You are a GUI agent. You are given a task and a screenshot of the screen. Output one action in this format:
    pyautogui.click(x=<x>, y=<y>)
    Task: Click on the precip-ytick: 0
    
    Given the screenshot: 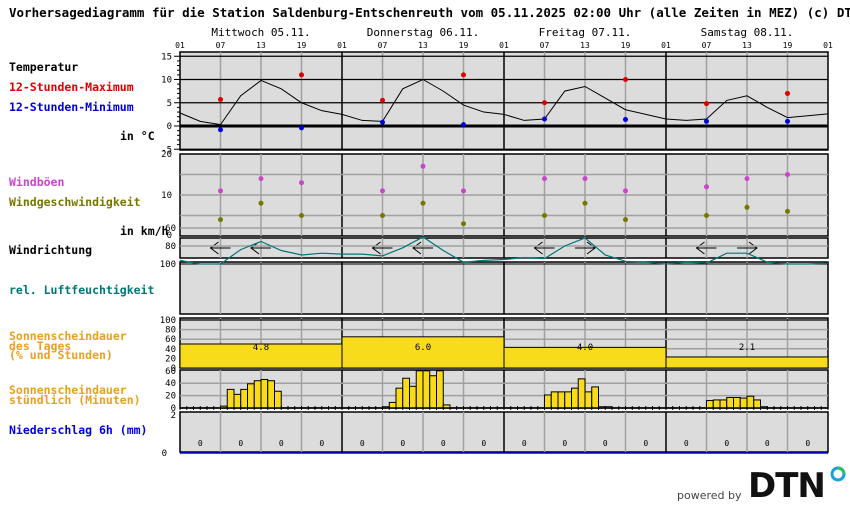 What is the action you would take?
    pyautogui.click(x=164, y=454)
    